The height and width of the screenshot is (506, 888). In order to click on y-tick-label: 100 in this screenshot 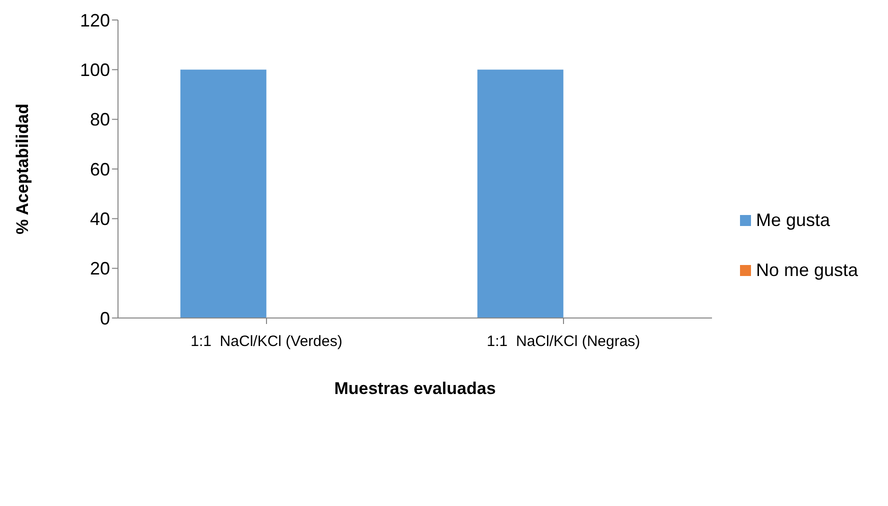, I will do `click(95, 70)`.